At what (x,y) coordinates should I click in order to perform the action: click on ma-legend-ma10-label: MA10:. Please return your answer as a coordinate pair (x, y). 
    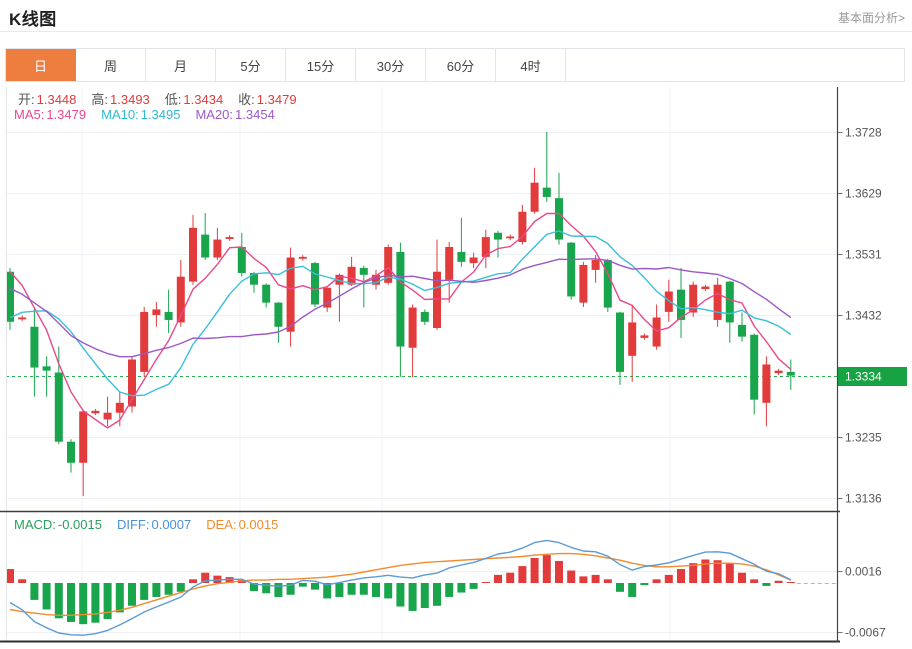
    Looking at the image, I should click on (120, 114).